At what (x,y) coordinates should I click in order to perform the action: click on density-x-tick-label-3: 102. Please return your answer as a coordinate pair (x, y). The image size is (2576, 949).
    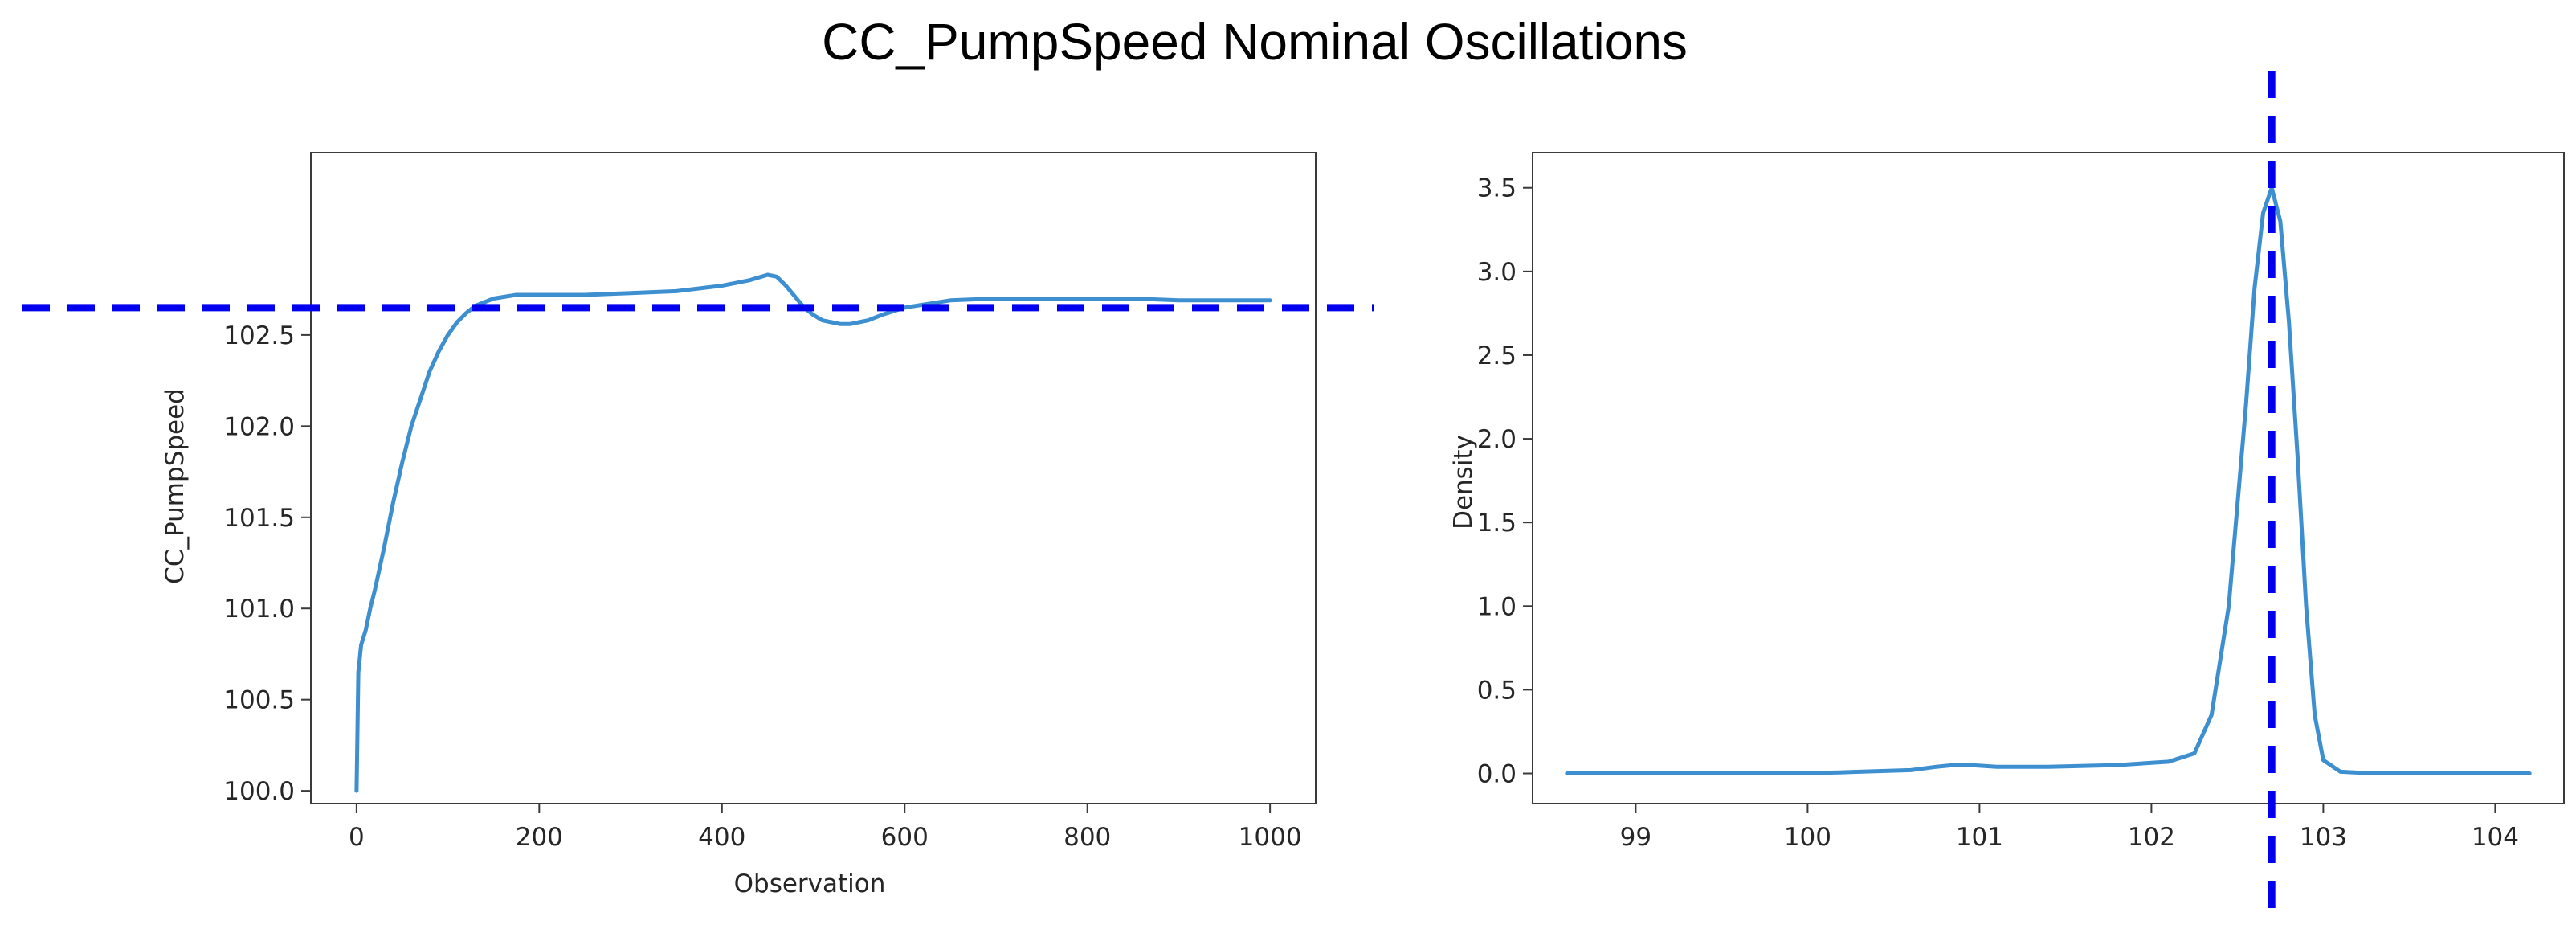
    Looking at the image, I should click on (2151, 837).